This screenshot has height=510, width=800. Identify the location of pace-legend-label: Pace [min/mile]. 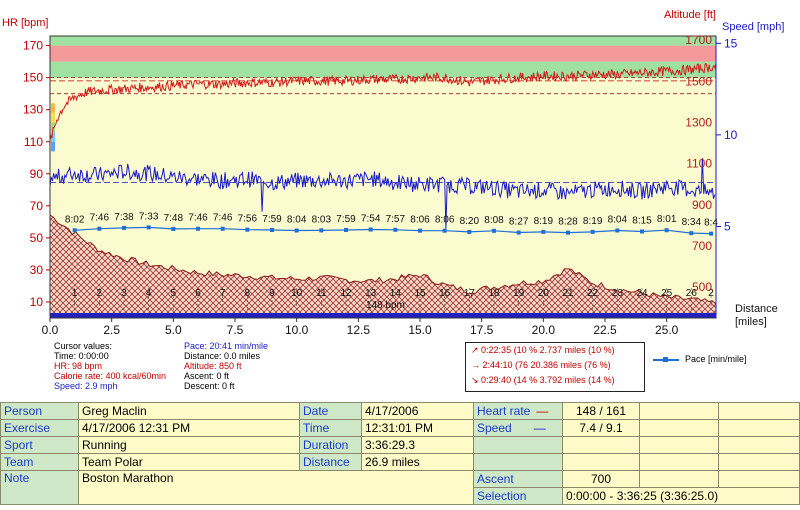
(716, 359).